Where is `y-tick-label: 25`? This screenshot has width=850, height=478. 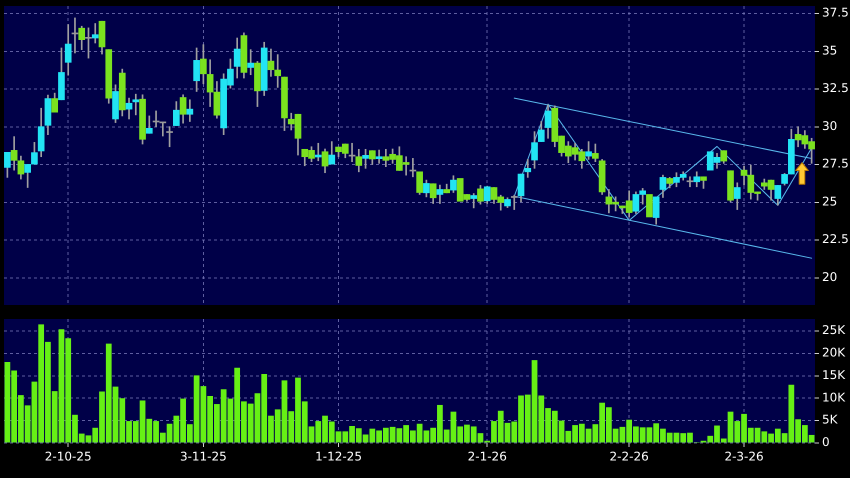
y-tick-label: 25 is located at coordinates (830, 201).